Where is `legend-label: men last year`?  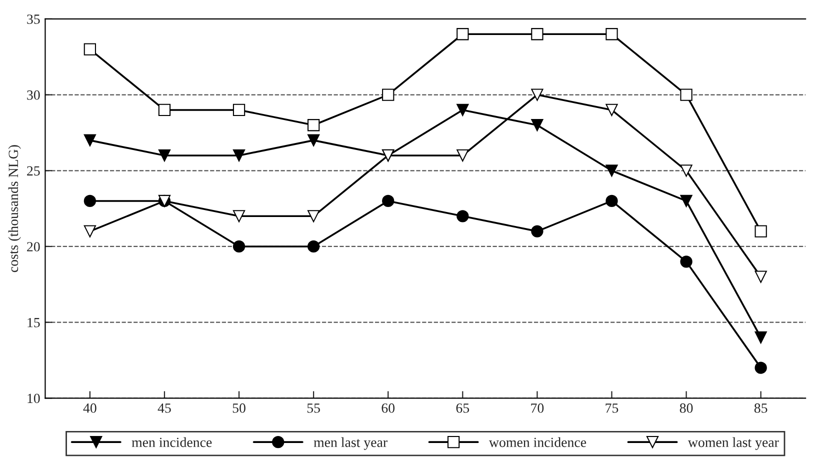 legend-label: men last year is located at coordinates (351, 443).